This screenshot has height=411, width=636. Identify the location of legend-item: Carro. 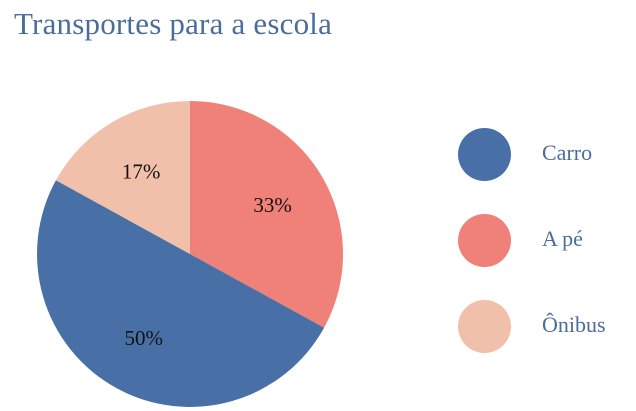
(543, 155).